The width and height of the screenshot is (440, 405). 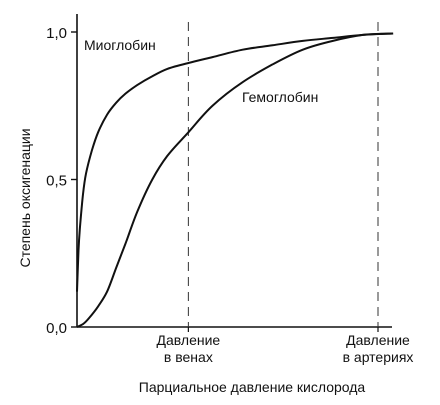 I want to click on y-tick-label: 1,0, so click(x=56, y=33).